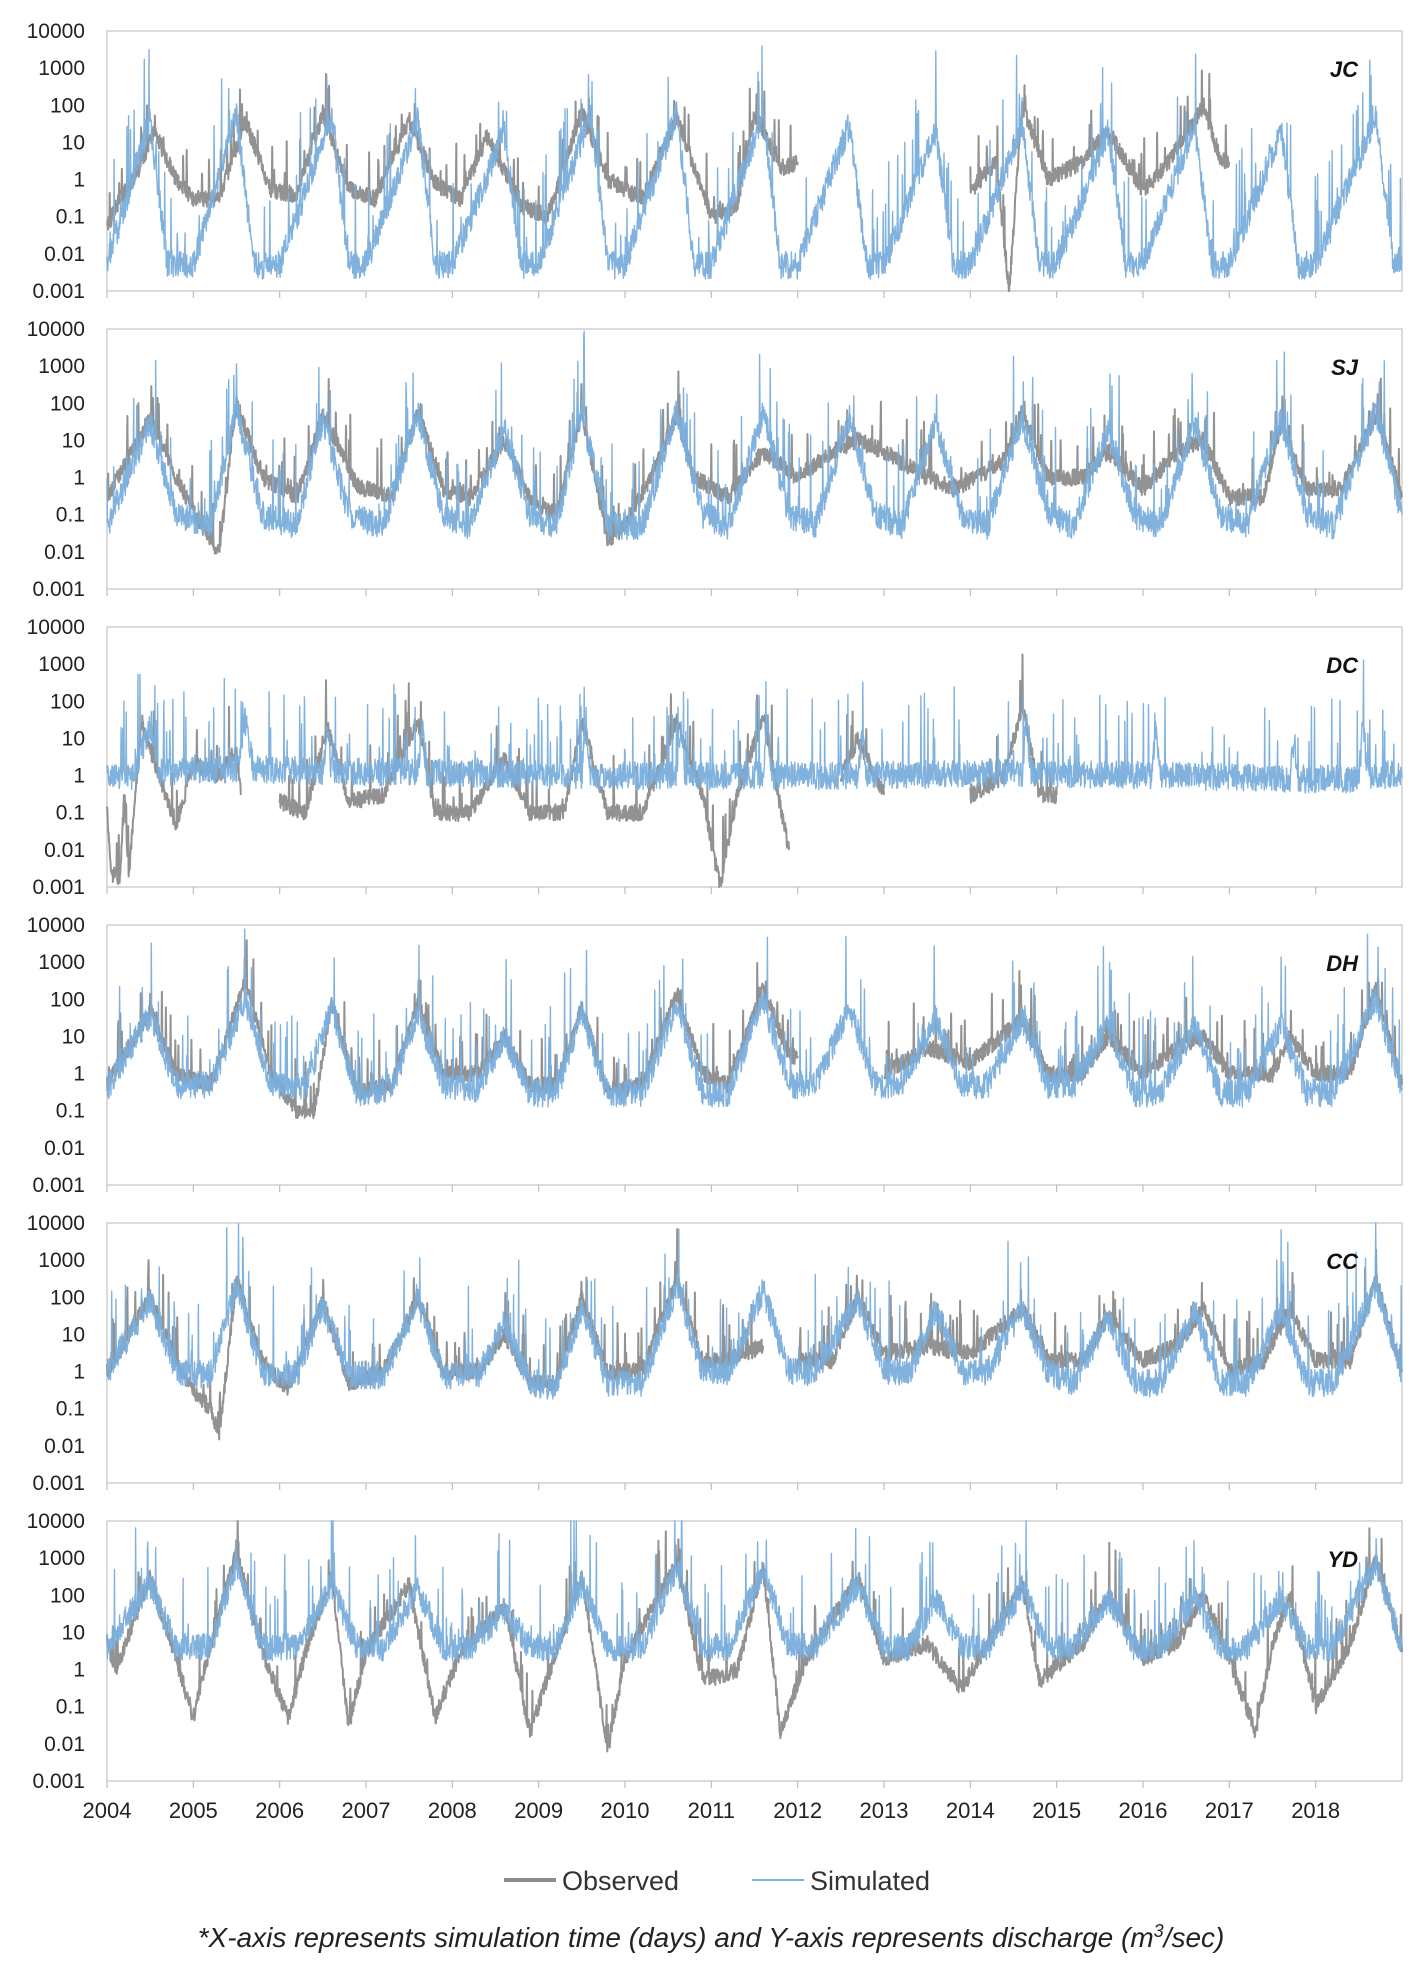 This screenshot has width=1423, height=1978. What do you see at coordinates (1342, 1261) in the screenshot?
I see `station-label: CC` at bounding box center [1342, 1261].